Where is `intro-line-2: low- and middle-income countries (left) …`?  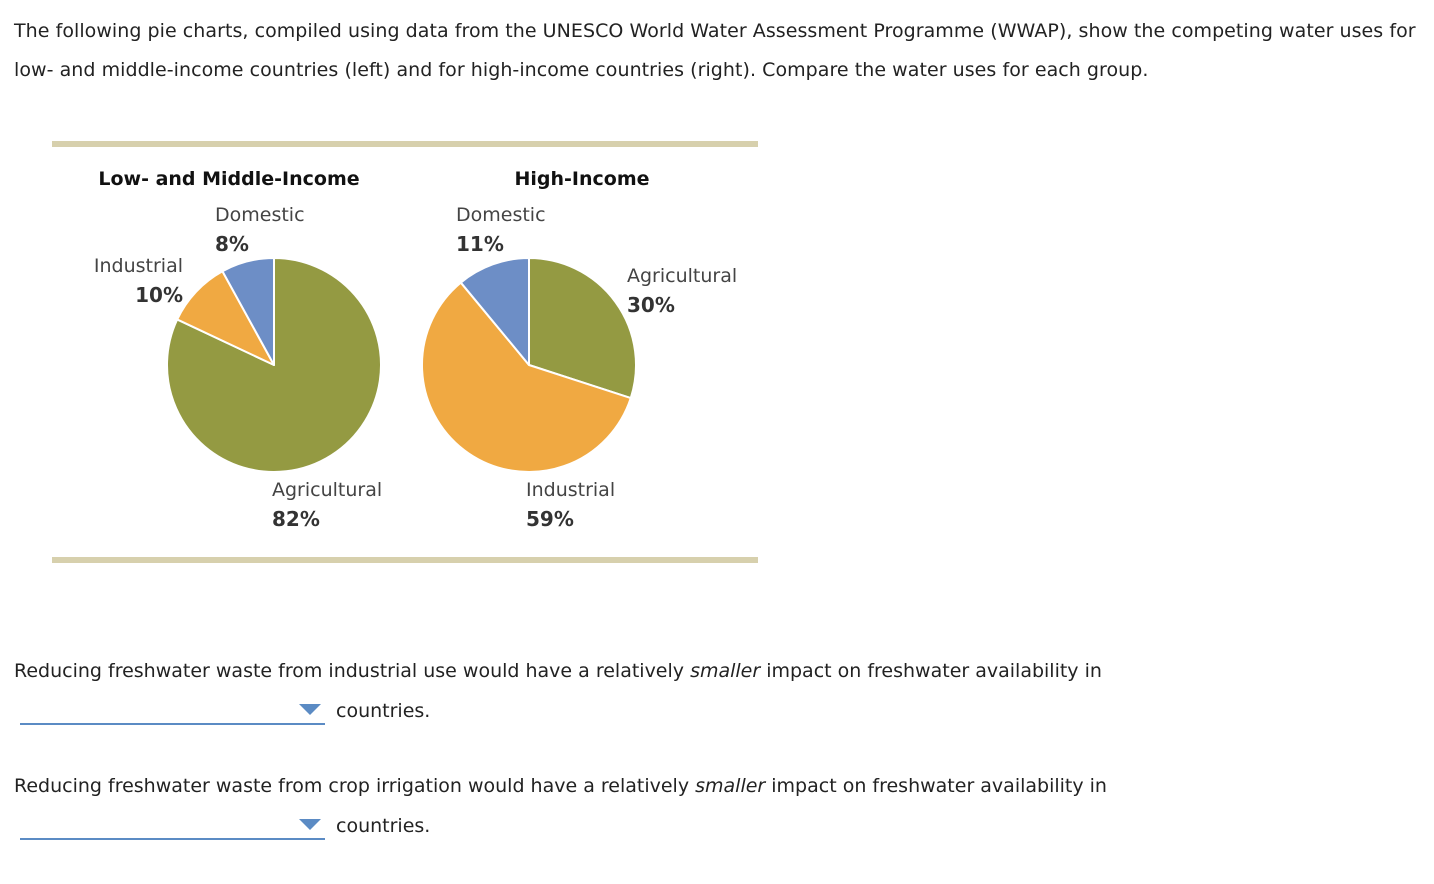 intro-line-2: low- and middle-income countries (left) … is located at coordinates (581, 70).